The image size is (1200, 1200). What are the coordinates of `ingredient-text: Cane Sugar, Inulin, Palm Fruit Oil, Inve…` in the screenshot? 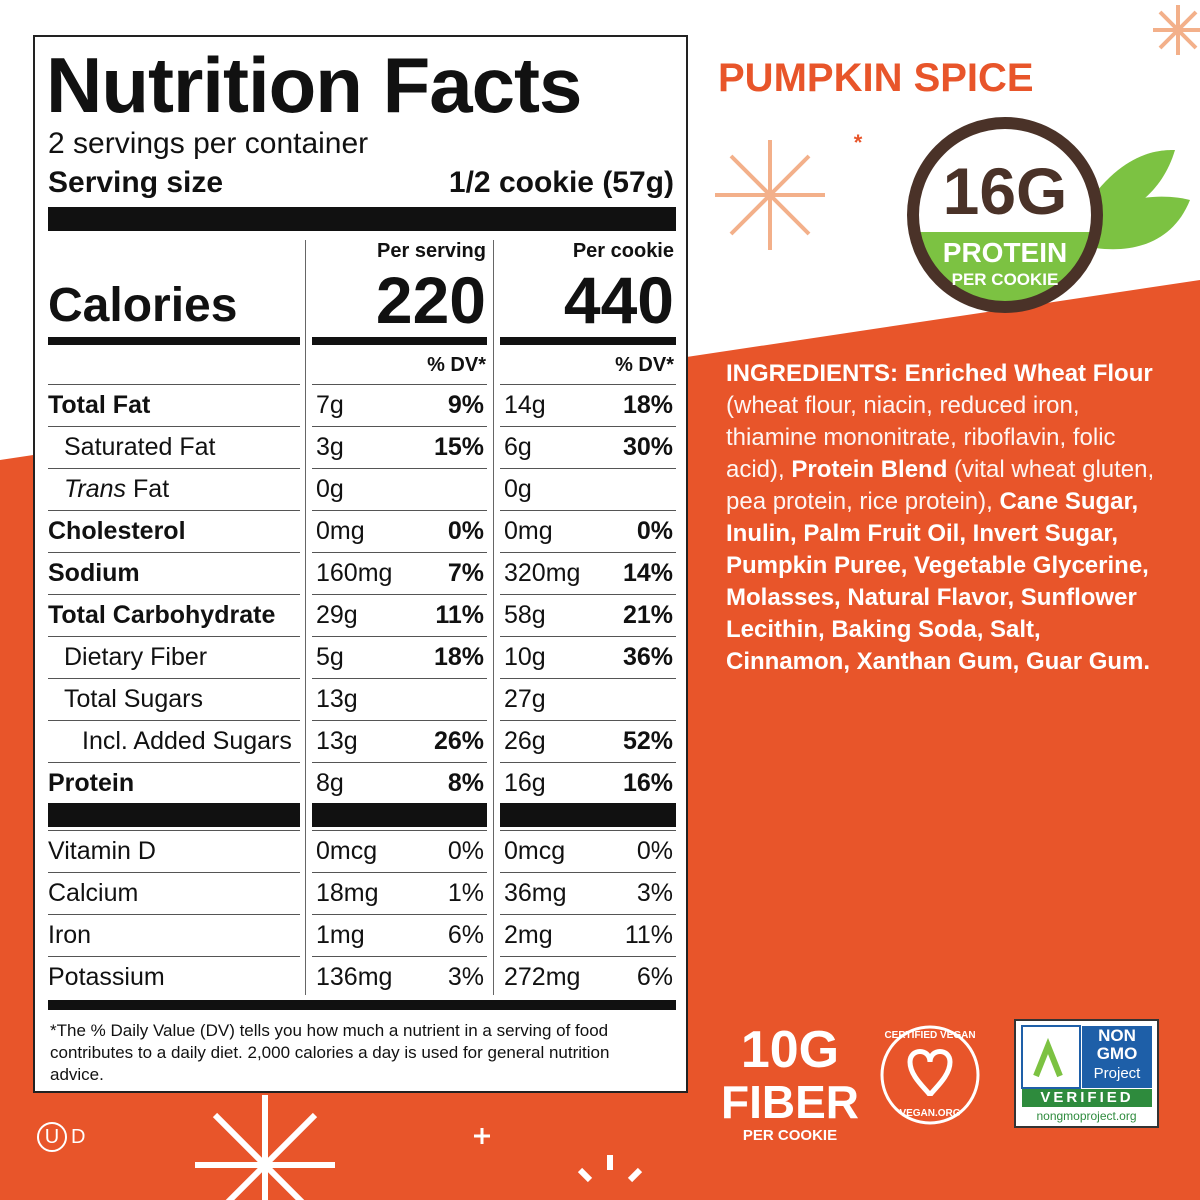 It's located at (938, 581).